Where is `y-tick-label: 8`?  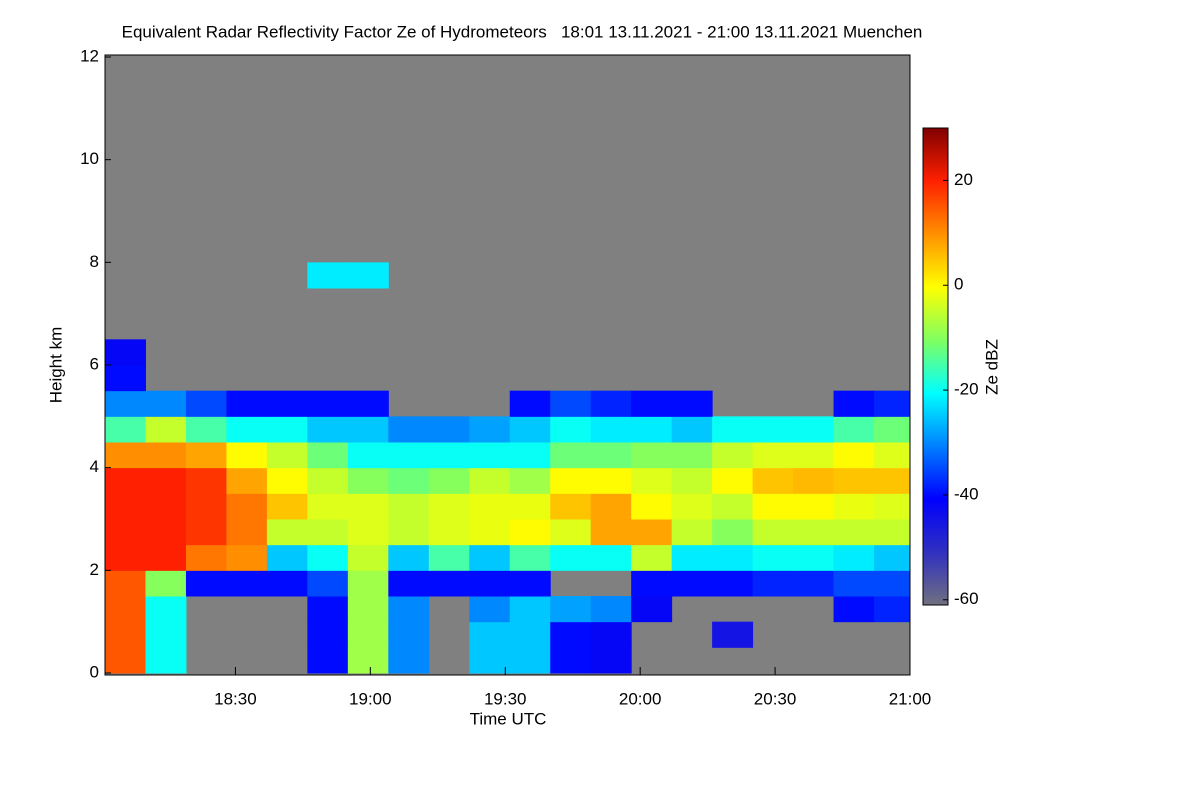 y-tick-label: 8 is located at coordinates (94, 261).